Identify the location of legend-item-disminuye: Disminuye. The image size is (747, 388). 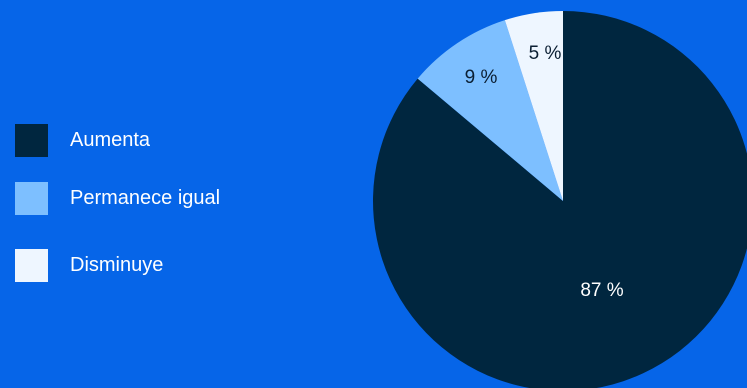
(89, 265).